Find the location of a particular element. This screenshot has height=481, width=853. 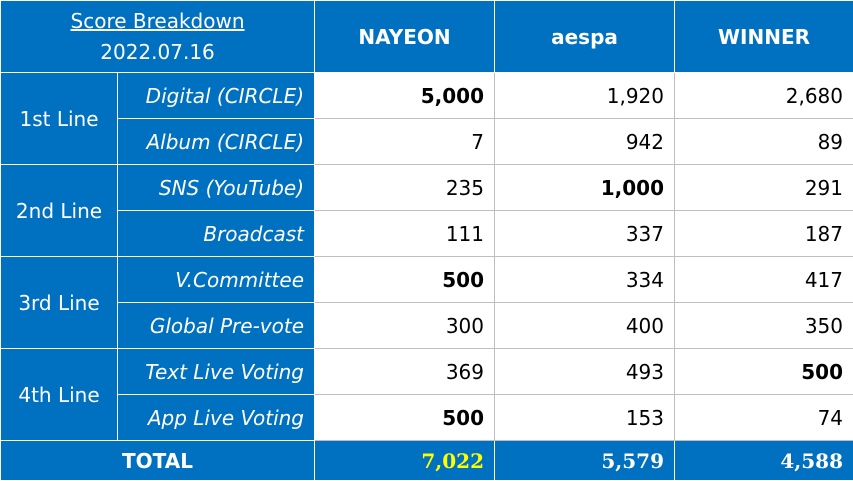

score-cell: 300 is located at coordinates (405, 326).